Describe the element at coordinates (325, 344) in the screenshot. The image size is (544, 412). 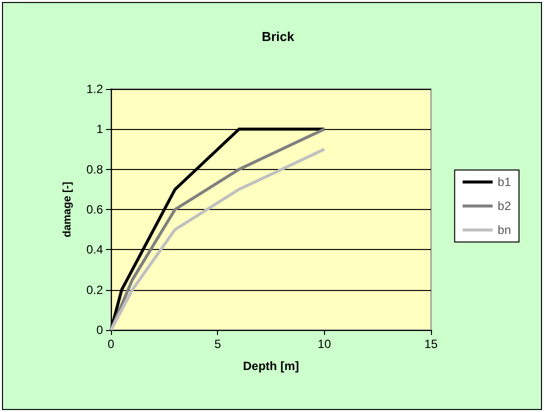
I see `x-tick-label: 10` at that location.